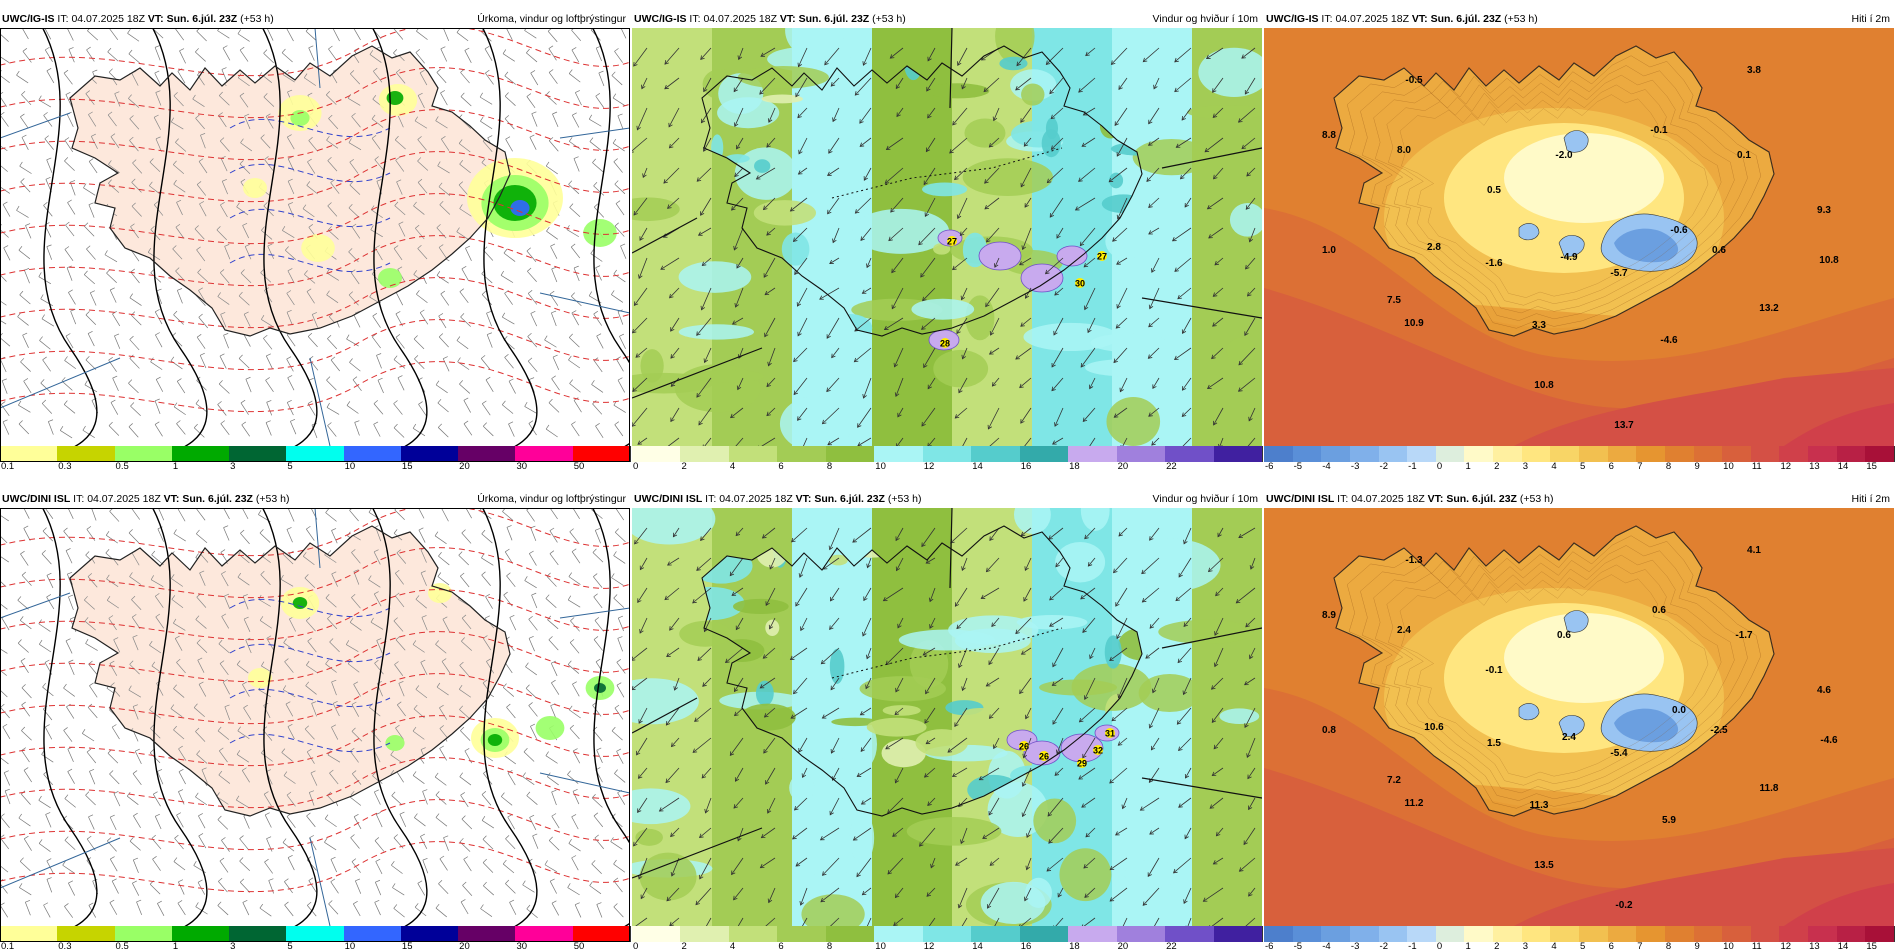 This screenshot has width=1900, height=952. What do you see at coordinates (1870, 499) in the screenshot?
I see `panel-title: Hiti í 2m` at bounding box center [1870, 499].